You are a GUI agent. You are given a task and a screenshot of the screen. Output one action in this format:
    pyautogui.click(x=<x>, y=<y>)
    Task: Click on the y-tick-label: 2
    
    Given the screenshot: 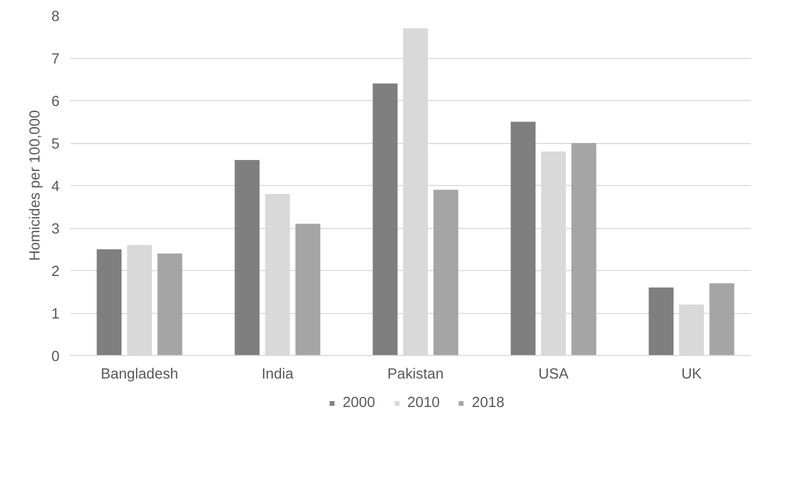 What is the action you would take?
    pyautogui.click(x=55, y=272)
    